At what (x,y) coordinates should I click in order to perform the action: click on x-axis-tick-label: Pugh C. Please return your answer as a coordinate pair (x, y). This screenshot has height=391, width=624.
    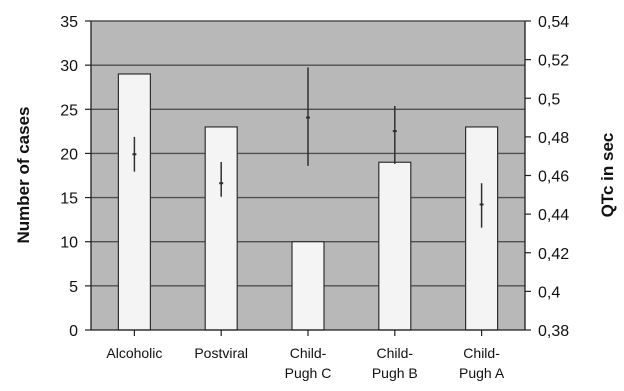
    Looking at the image, I should click on (308, 373).